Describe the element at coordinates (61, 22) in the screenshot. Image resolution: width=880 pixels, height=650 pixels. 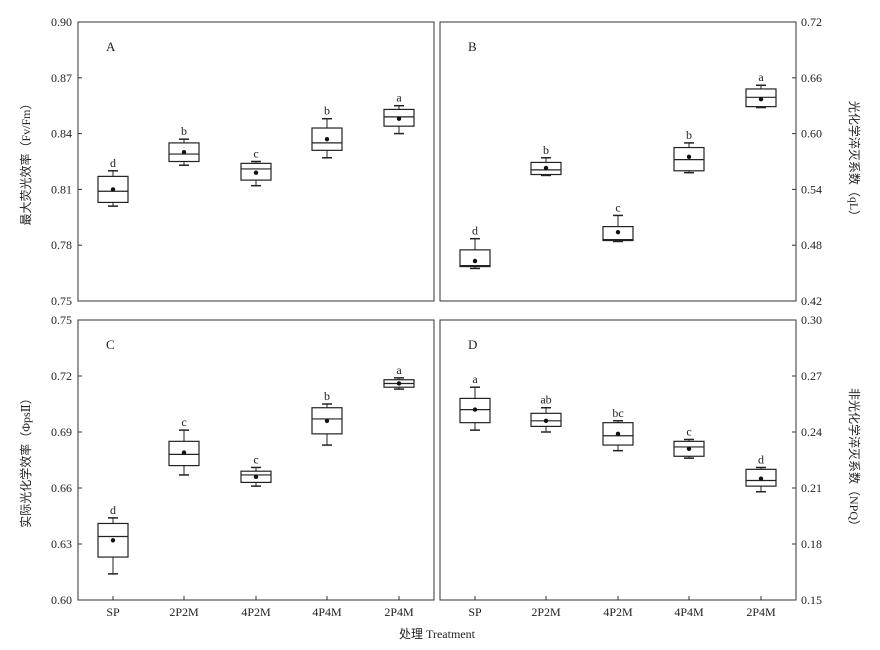
I see `y-tick-label: 0.90` at that location.